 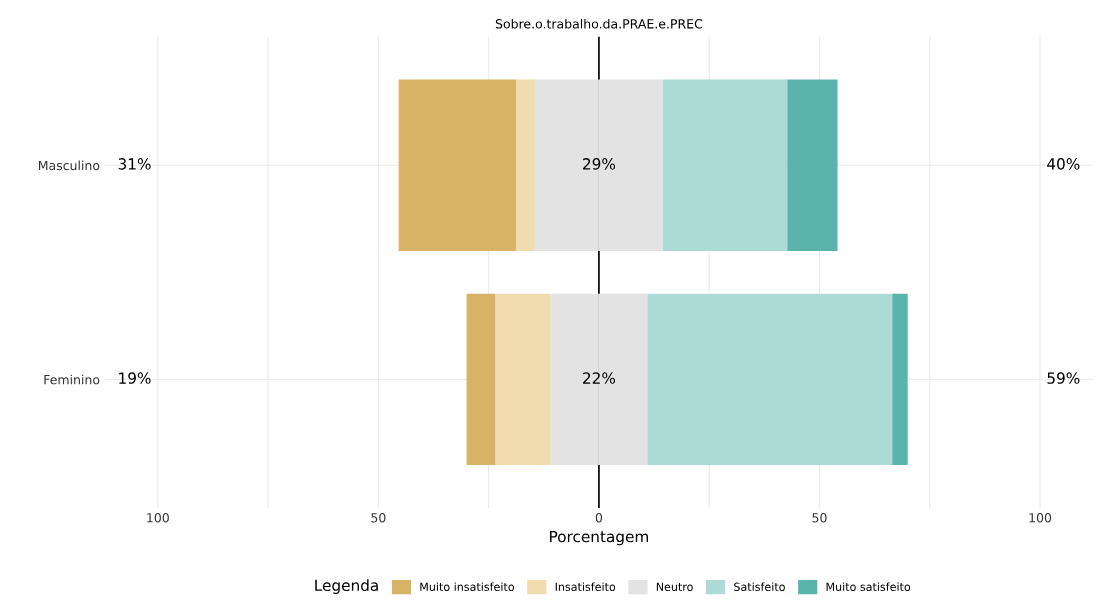 I want to click on legend-title: Legenda, so click(x=346, y=587).